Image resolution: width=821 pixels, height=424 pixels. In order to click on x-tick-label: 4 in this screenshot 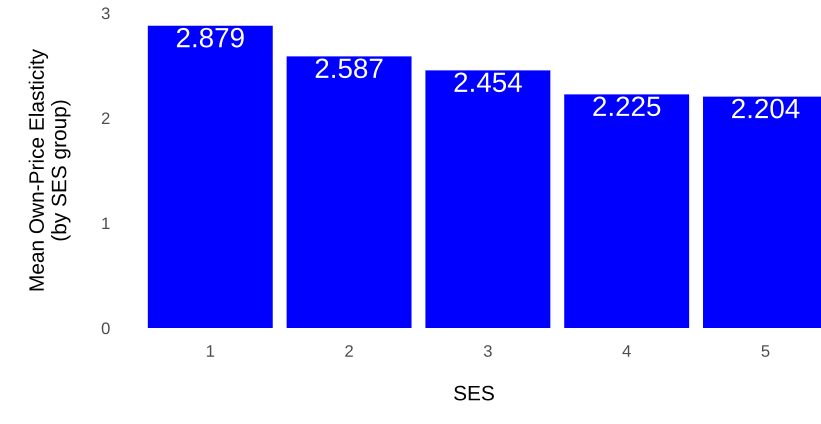, I will do `click(626, 351)`.